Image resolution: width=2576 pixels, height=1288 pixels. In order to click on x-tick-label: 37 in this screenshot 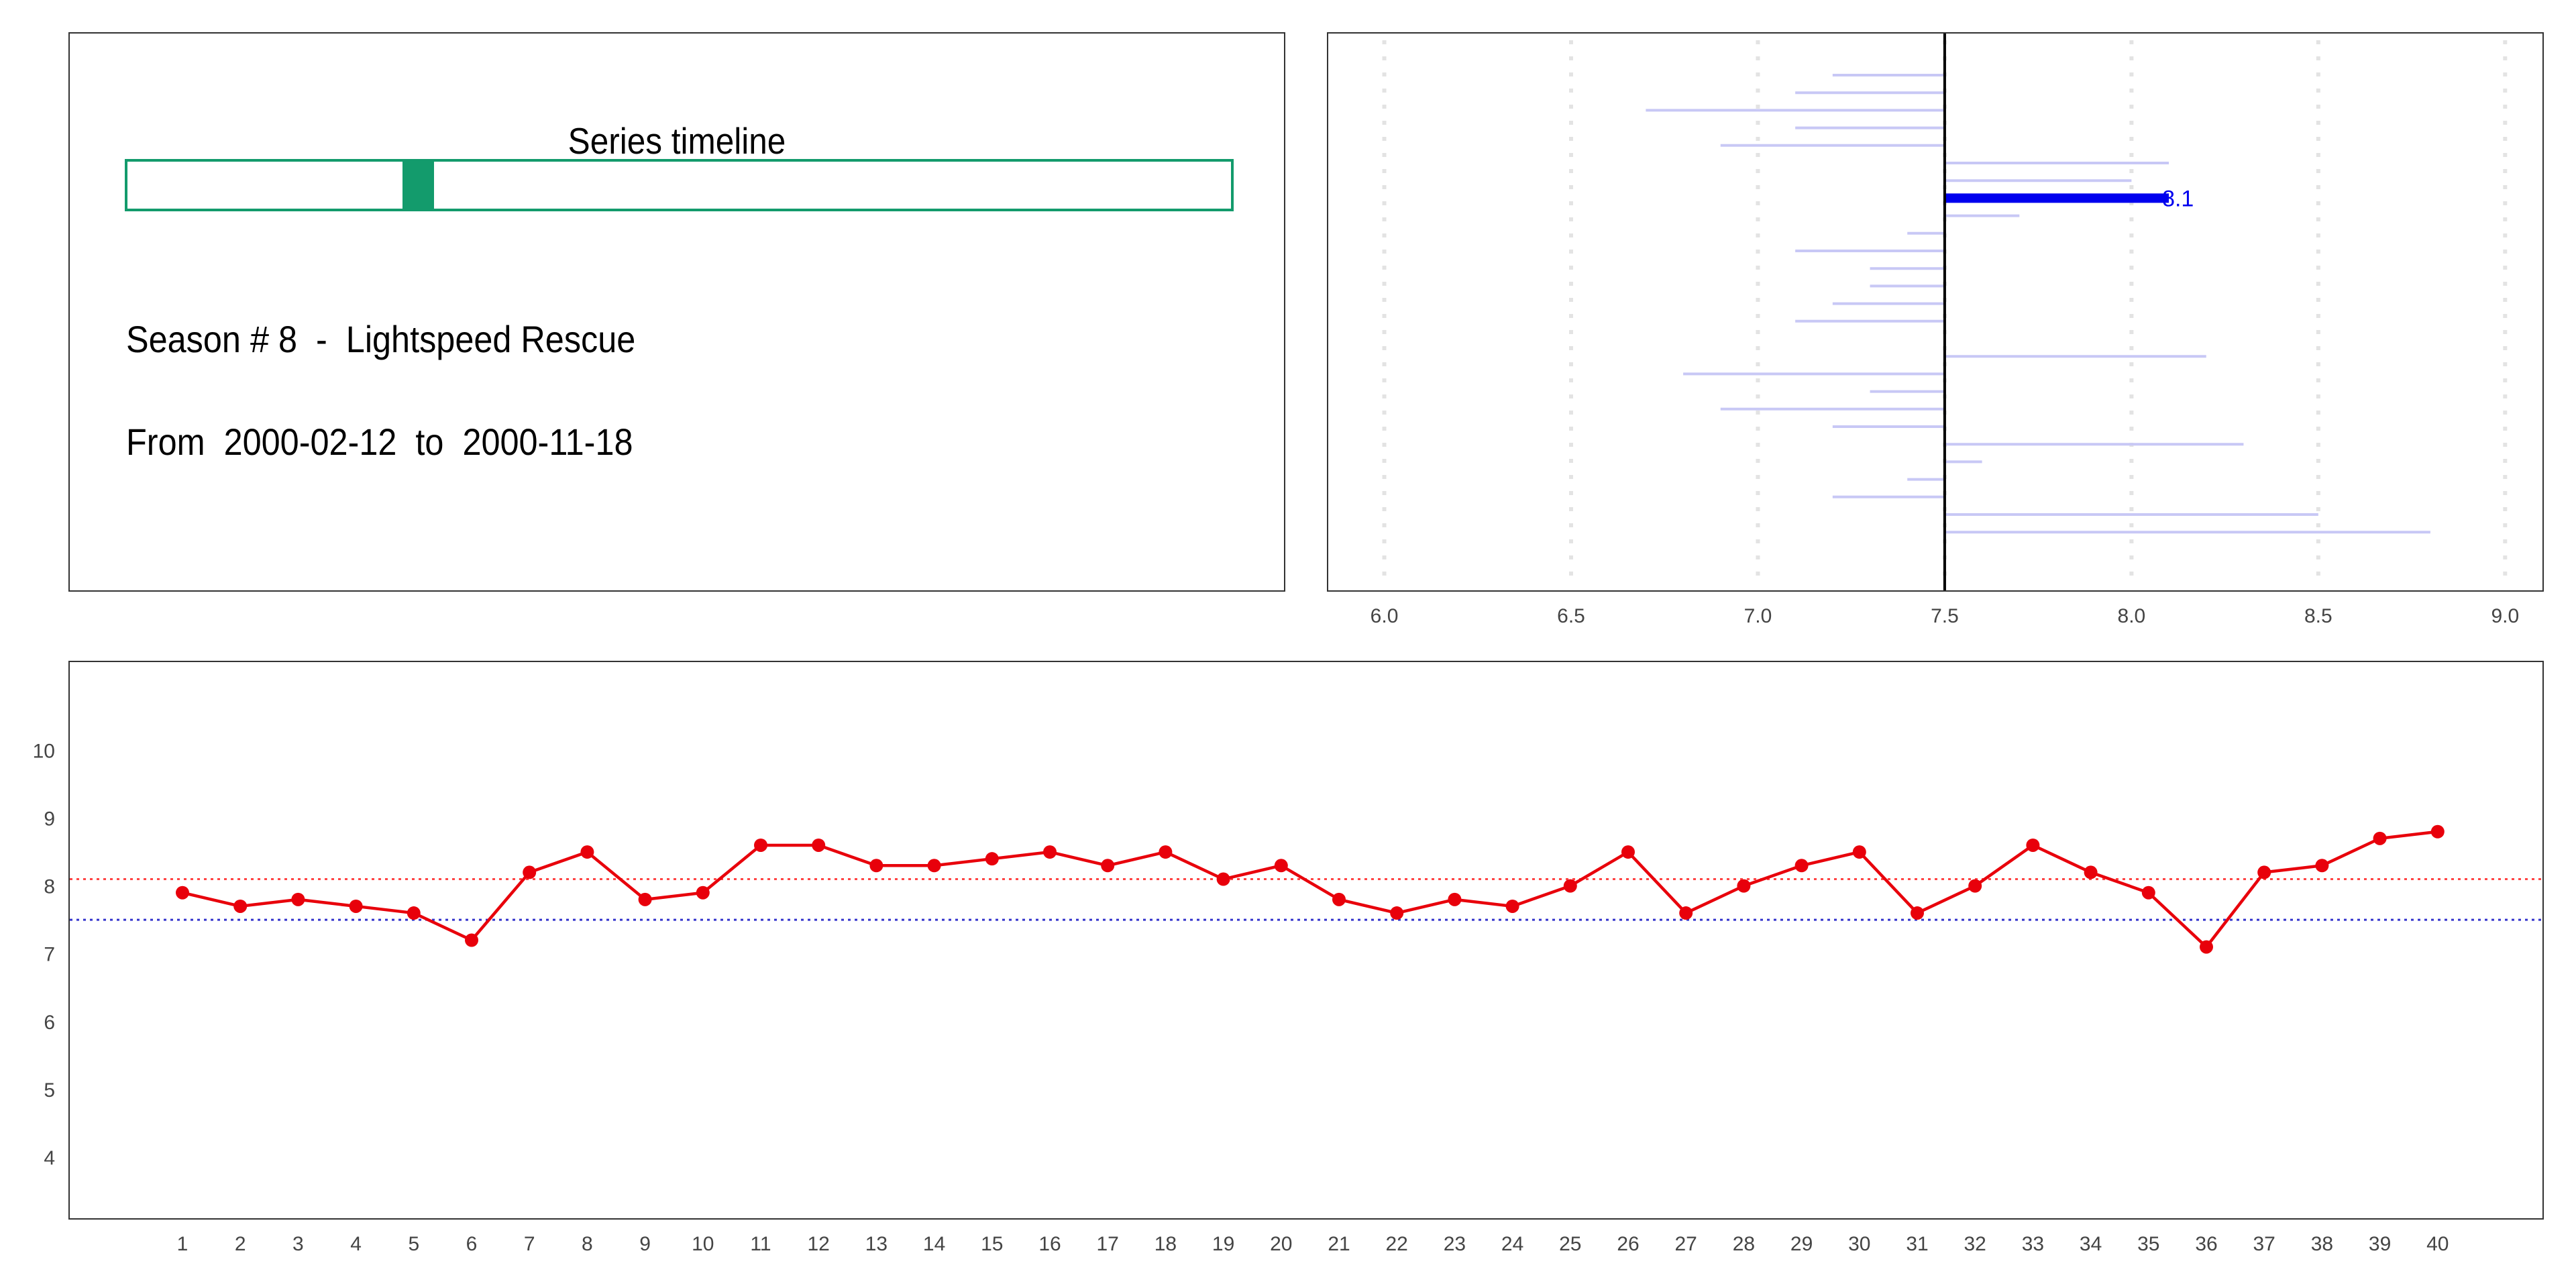, I will do `click(2264, 1244)`.